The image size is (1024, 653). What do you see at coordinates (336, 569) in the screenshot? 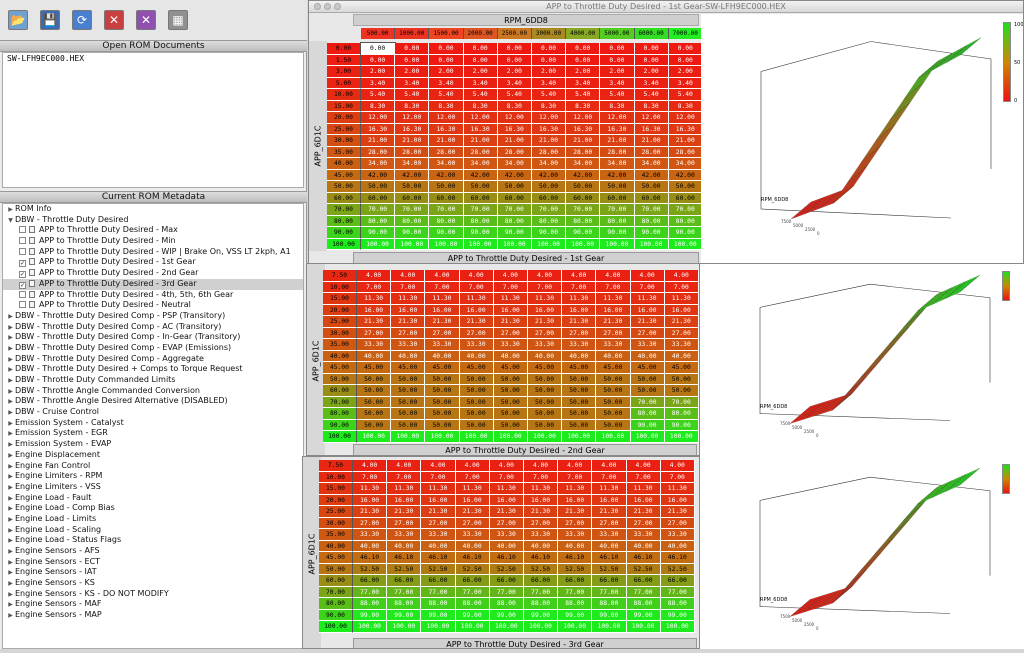
I see `app-row-header: 50.00` at bounding box center [336, 569].